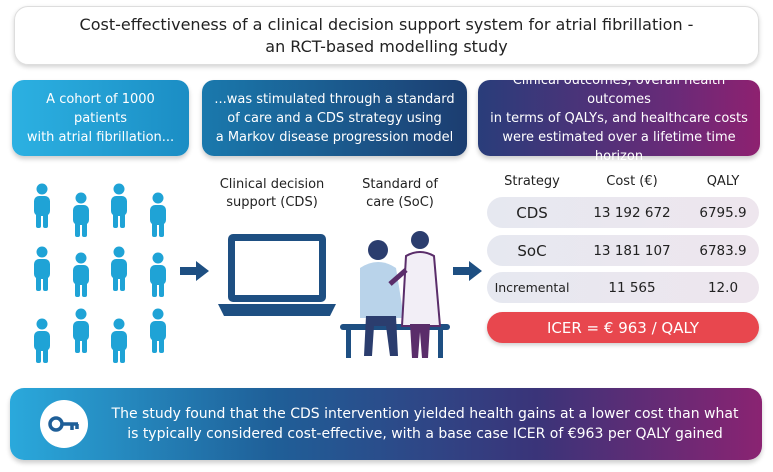 The height and width of the screenshot is (472, 773). What do you see at coordinates (400, 194) in the screenshot?
I see `soc-label: Standard of care (SoC)` at bounding box center [400, 194].